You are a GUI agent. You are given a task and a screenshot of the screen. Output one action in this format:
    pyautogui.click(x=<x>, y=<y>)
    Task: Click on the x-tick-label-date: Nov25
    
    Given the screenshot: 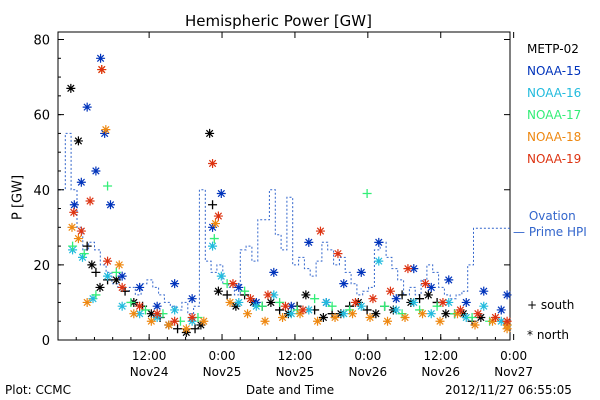 What is the action you would take?
    pyautogui.click(x=295, y=372)
    